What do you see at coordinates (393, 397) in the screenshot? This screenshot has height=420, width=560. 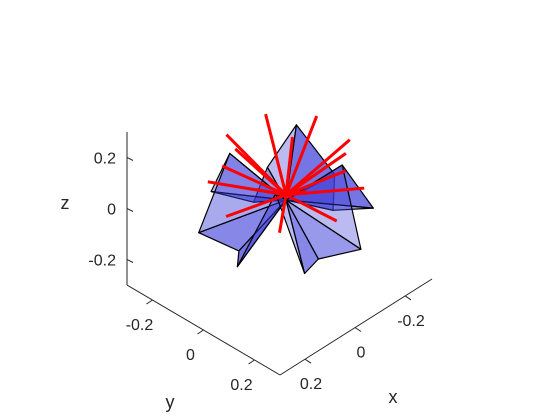 I see `x-axis-label: x` at bounding box center [393, 397].